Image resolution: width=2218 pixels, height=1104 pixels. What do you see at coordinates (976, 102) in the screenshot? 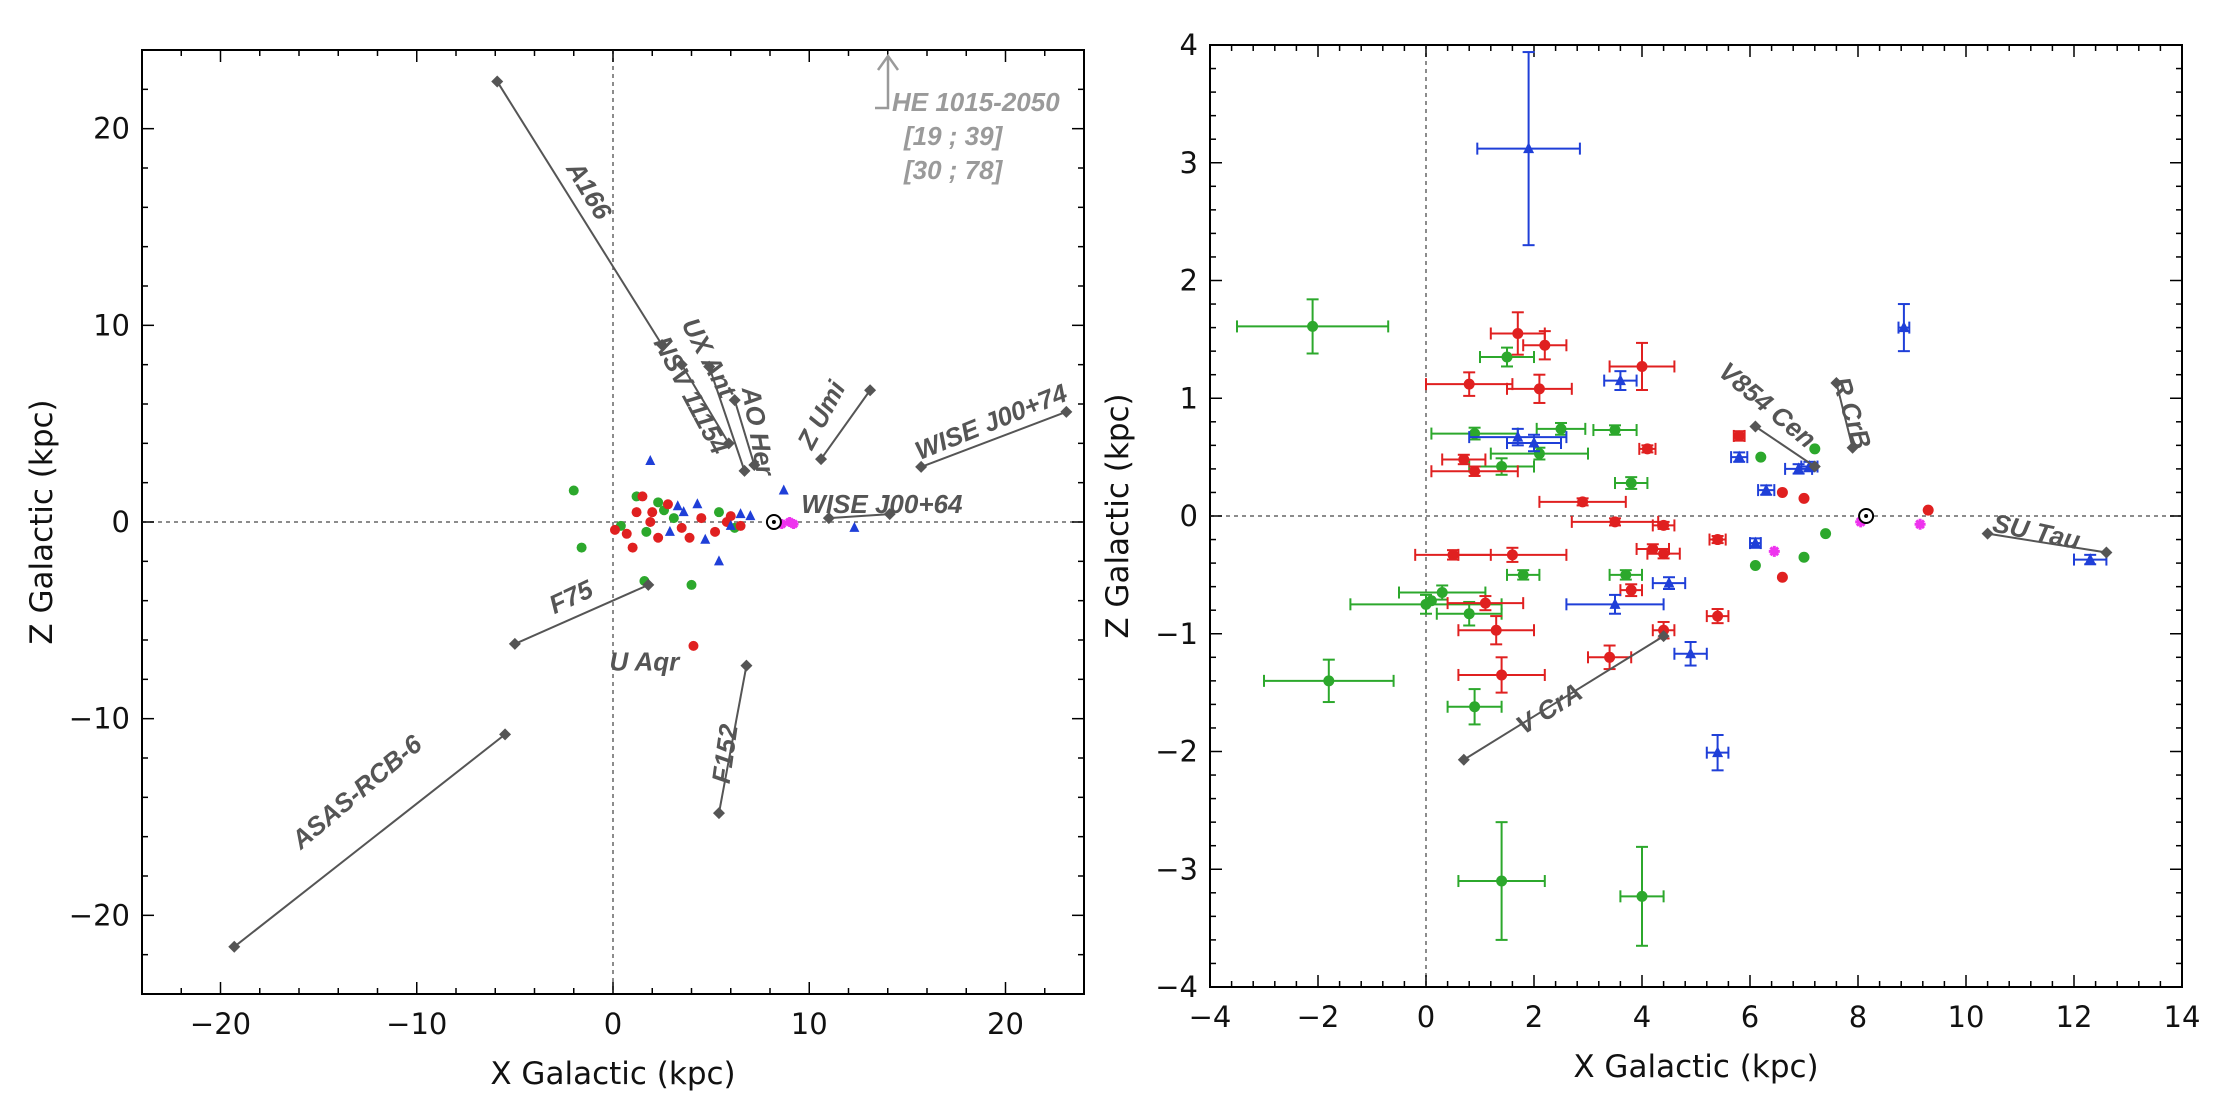
I see `outlier-name: HE 1015-2050` at bounding box center [976, 102].